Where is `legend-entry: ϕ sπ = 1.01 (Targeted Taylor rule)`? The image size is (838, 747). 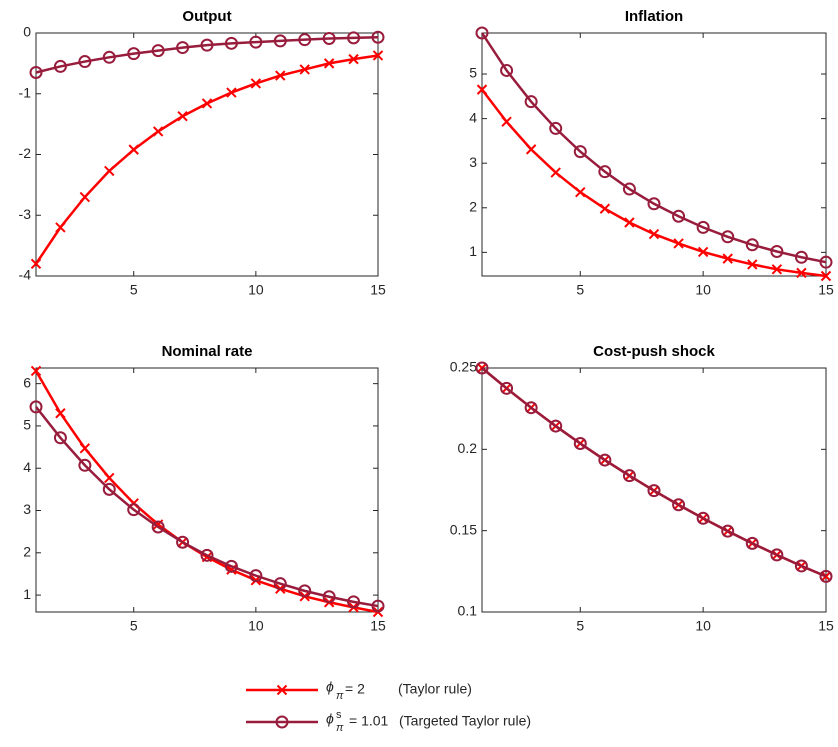
legend-entry: ϕ sπ = 1.01 (Targeted Taylor rule) is located at coordinates (388, 721).